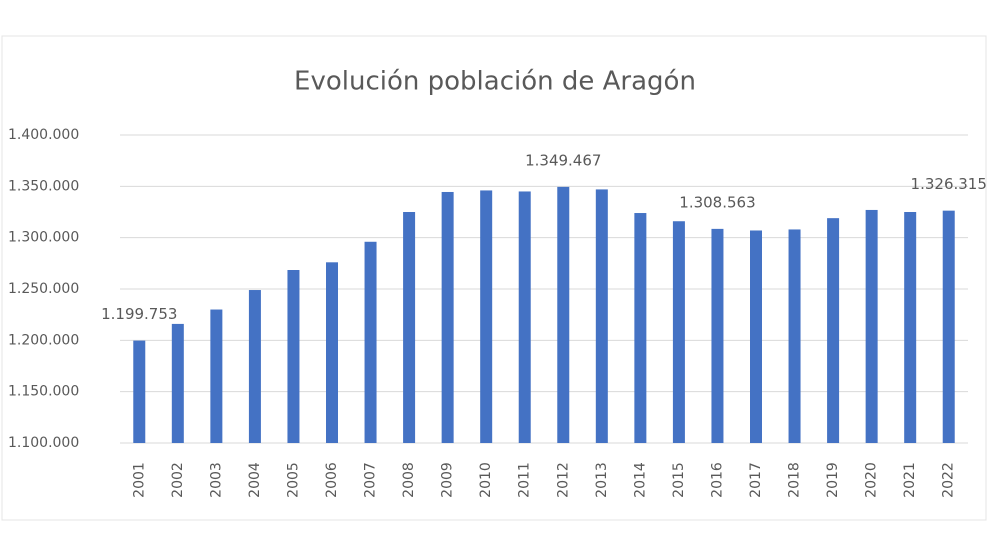 The width and height of the screenshot is (990, 556). I want to click on x-tick-label: 2005, so click(293, 480).